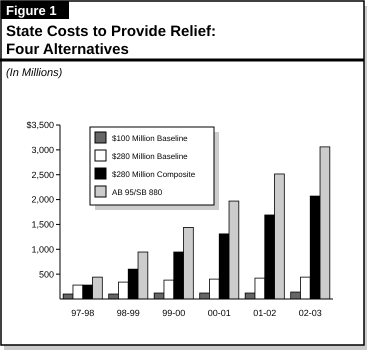 The image size is (373, 354). Describe the element at coordinates (40, 125) in the screenshot. I see `y-tick-label: $3,500` at that location.